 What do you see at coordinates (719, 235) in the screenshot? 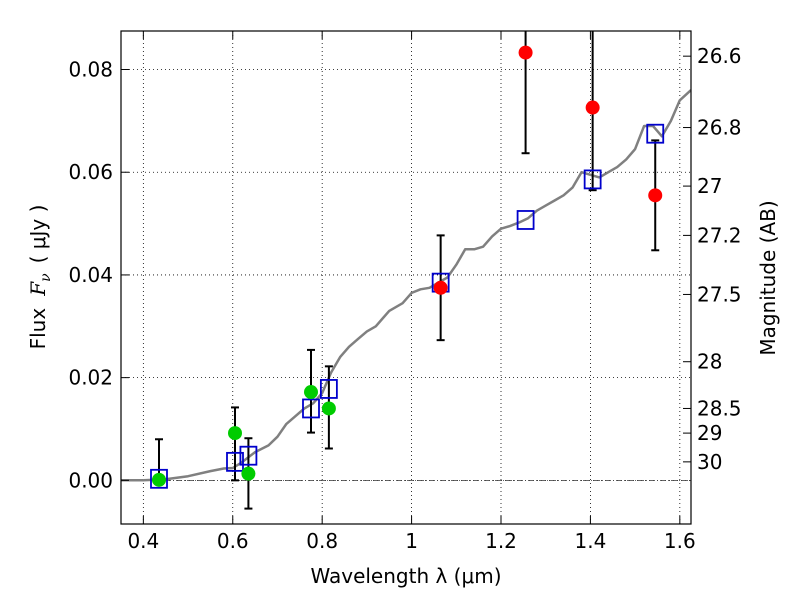
I see `y2-tick-label: 27.2` at bounding box center [719, 235].